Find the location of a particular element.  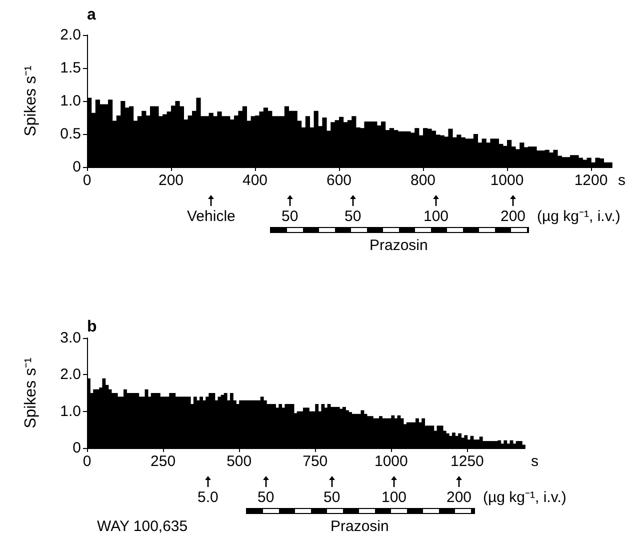

x-tick-label: 750 is located at coordinates (315, 461).